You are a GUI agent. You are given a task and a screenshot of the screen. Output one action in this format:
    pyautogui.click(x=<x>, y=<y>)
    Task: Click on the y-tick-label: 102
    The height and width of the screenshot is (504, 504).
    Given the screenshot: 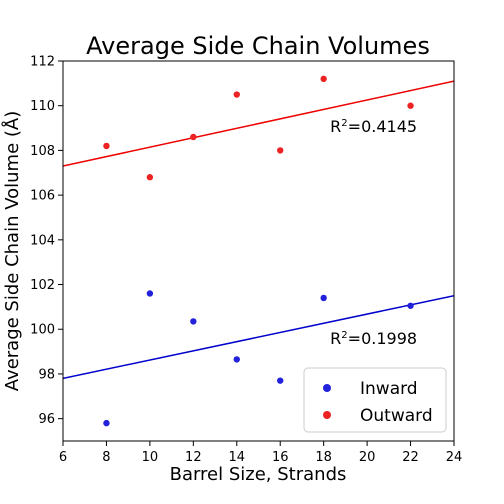 What is the action you would take?
    pyautogui.click(x=42, y=285)
    